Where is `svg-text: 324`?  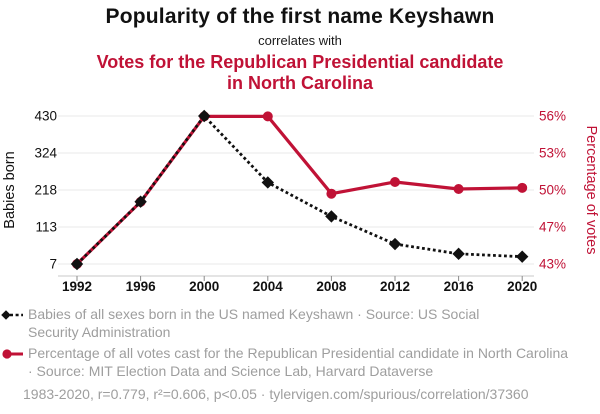 svg-text: 324 is located at coordinates (45, 153).